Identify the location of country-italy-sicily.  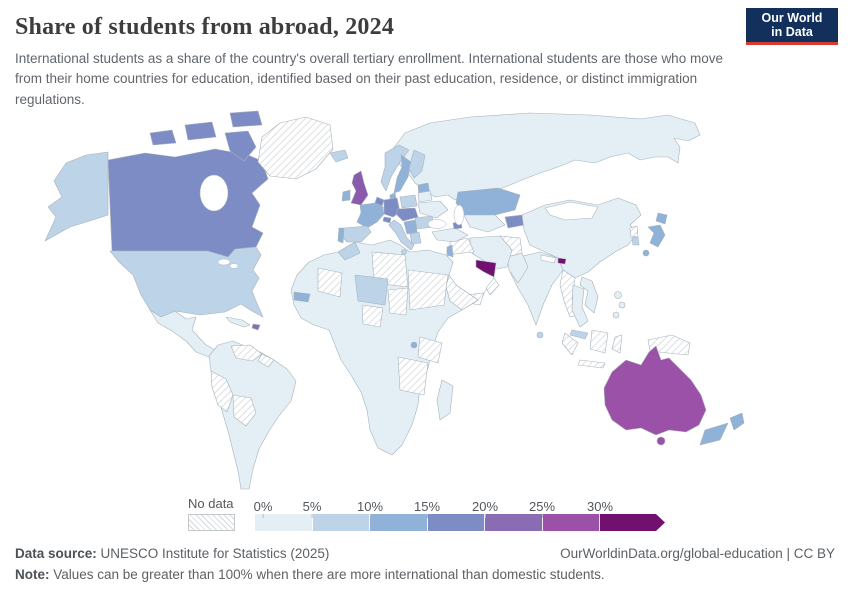
(404, 252).